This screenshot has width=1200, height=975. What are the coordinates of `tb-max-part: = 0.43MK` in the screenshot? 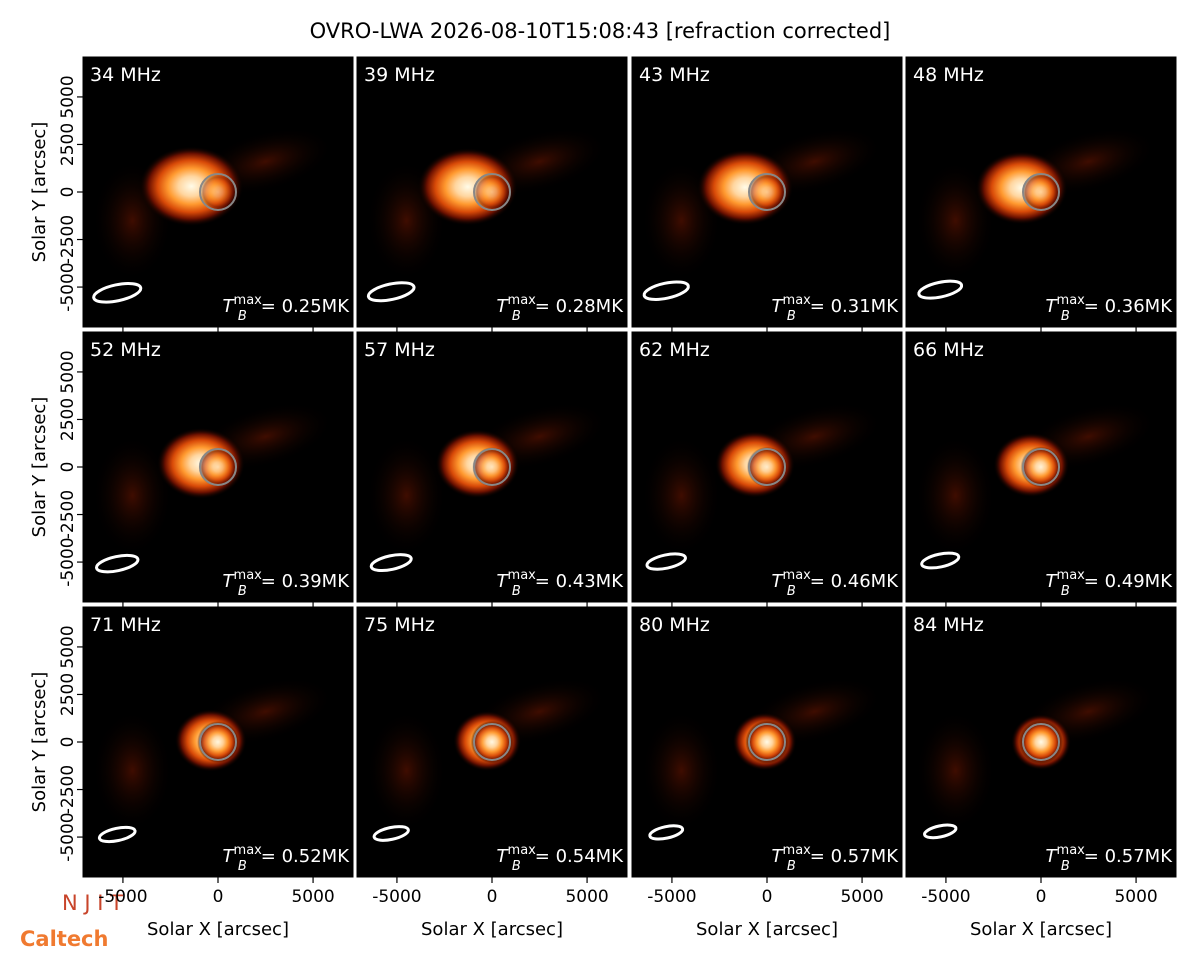 It's located at (579, 581).